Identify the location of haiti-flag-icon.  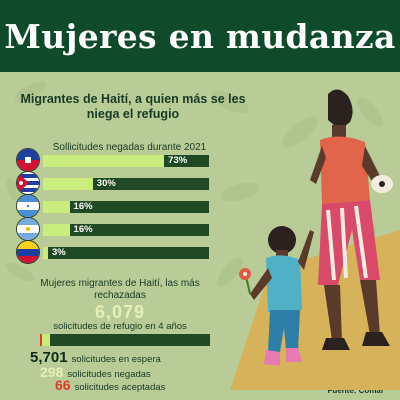
(28, 160).